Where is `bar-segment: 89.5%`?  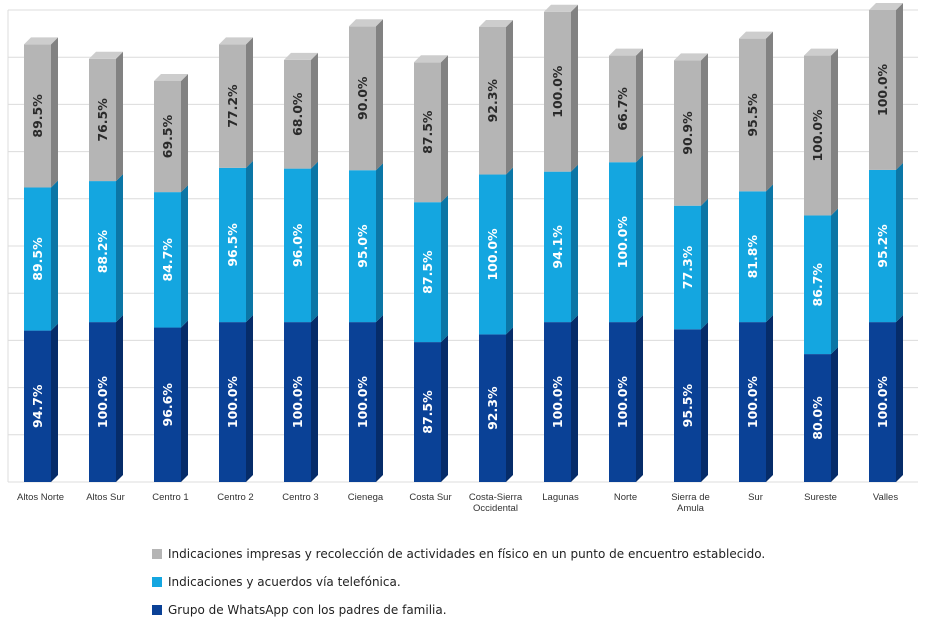
bar-segment: 89.5% is located at coordinates (41, 112).